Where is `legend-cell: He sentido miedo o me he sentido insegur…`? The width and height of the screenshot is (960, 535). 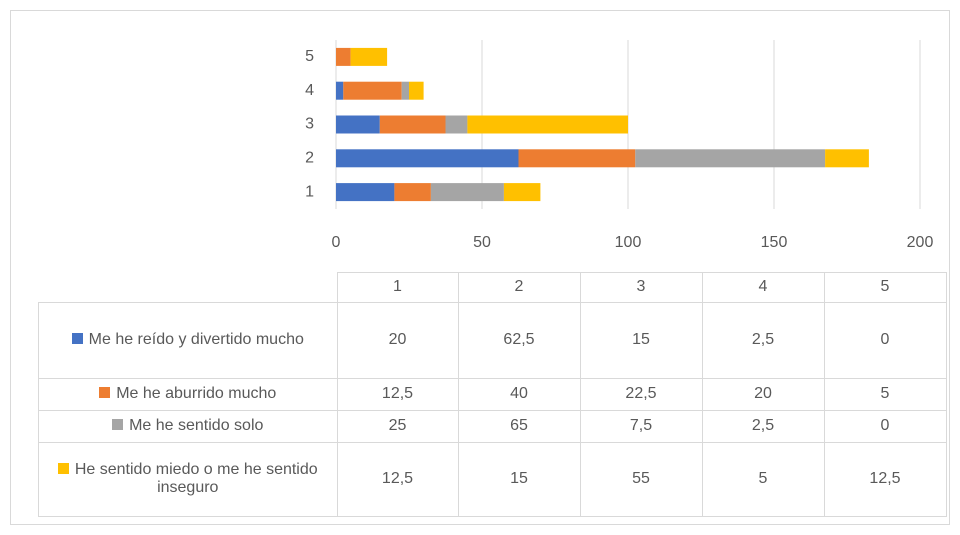 legend-cell: He sentido miedo o me he sentido insegur… is located at coordinates (188, 479).